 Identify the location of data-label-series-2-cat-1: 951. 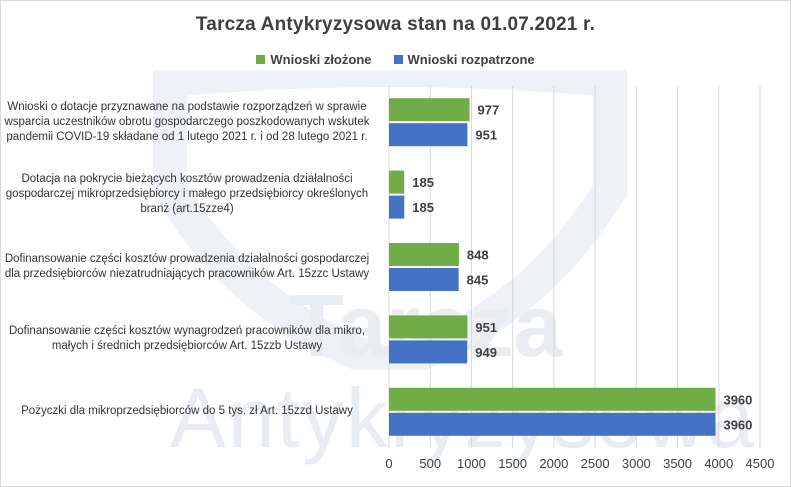
(486, 135).